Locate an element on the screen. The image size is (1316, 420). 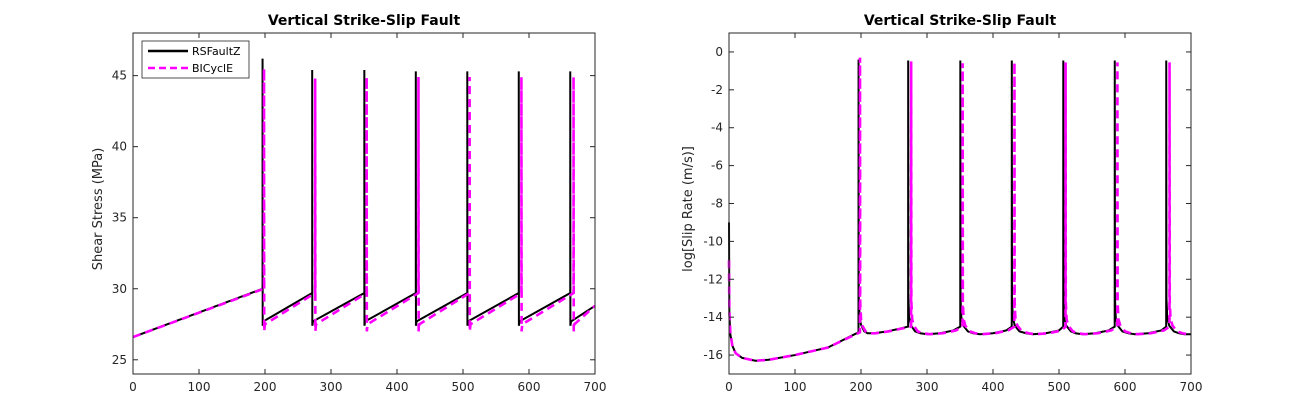
y-tick-label: -4 is located at coordinates (717, 128).